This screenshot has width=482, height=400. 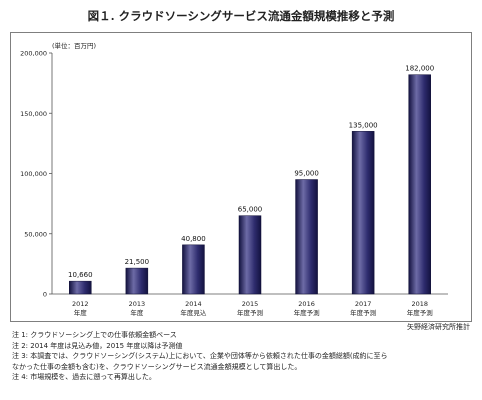 I want to click on bar-value-label: 135,000, so click(x=363, y=125).